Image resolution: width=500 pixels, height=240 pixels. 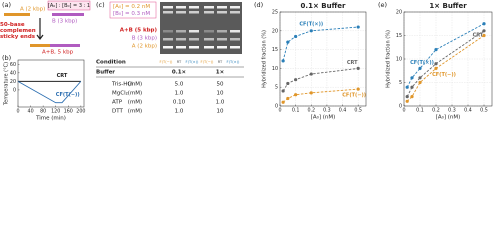 What do you see at coordinates (207, 62) in the screenshot?
I see `lane-label: F(T(−))` at bounding box center [207, 62].